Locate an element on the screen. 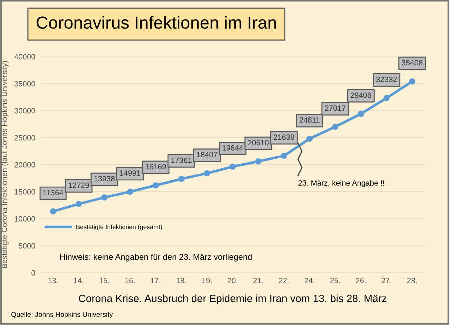 The image size is (450, 325). annotation: Hinweis: keine Angaben für den 23. März vorliegend is located at coordinates (156, 258).